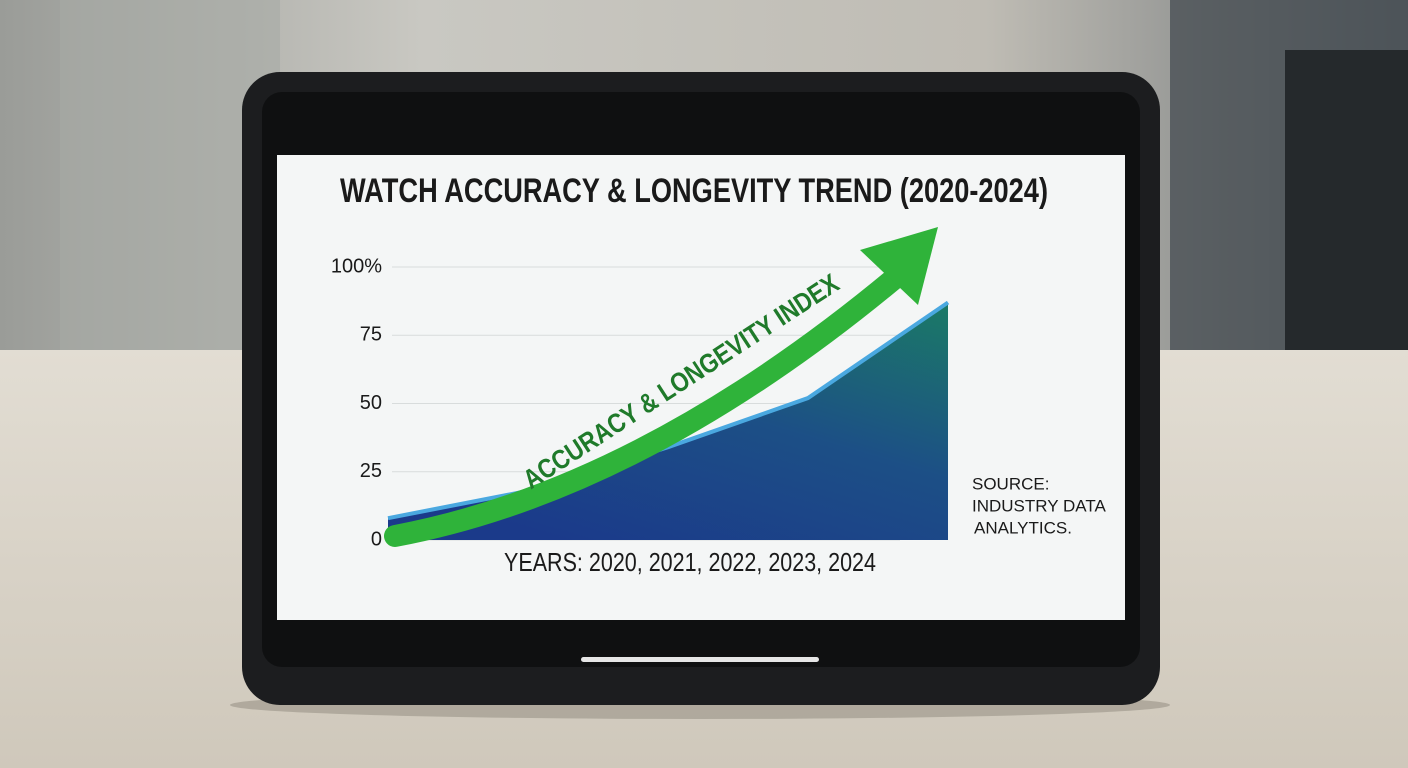 This screenshot has height=768, width=1408. I want to click on trend-arrow, so click(645, 407).